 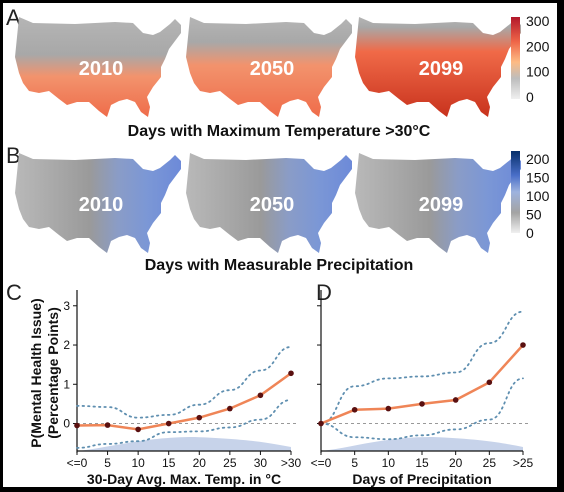 I want to click on panel-b-colorbar-ticks: 200 150 100 50 0, so click(x=538, y=196).